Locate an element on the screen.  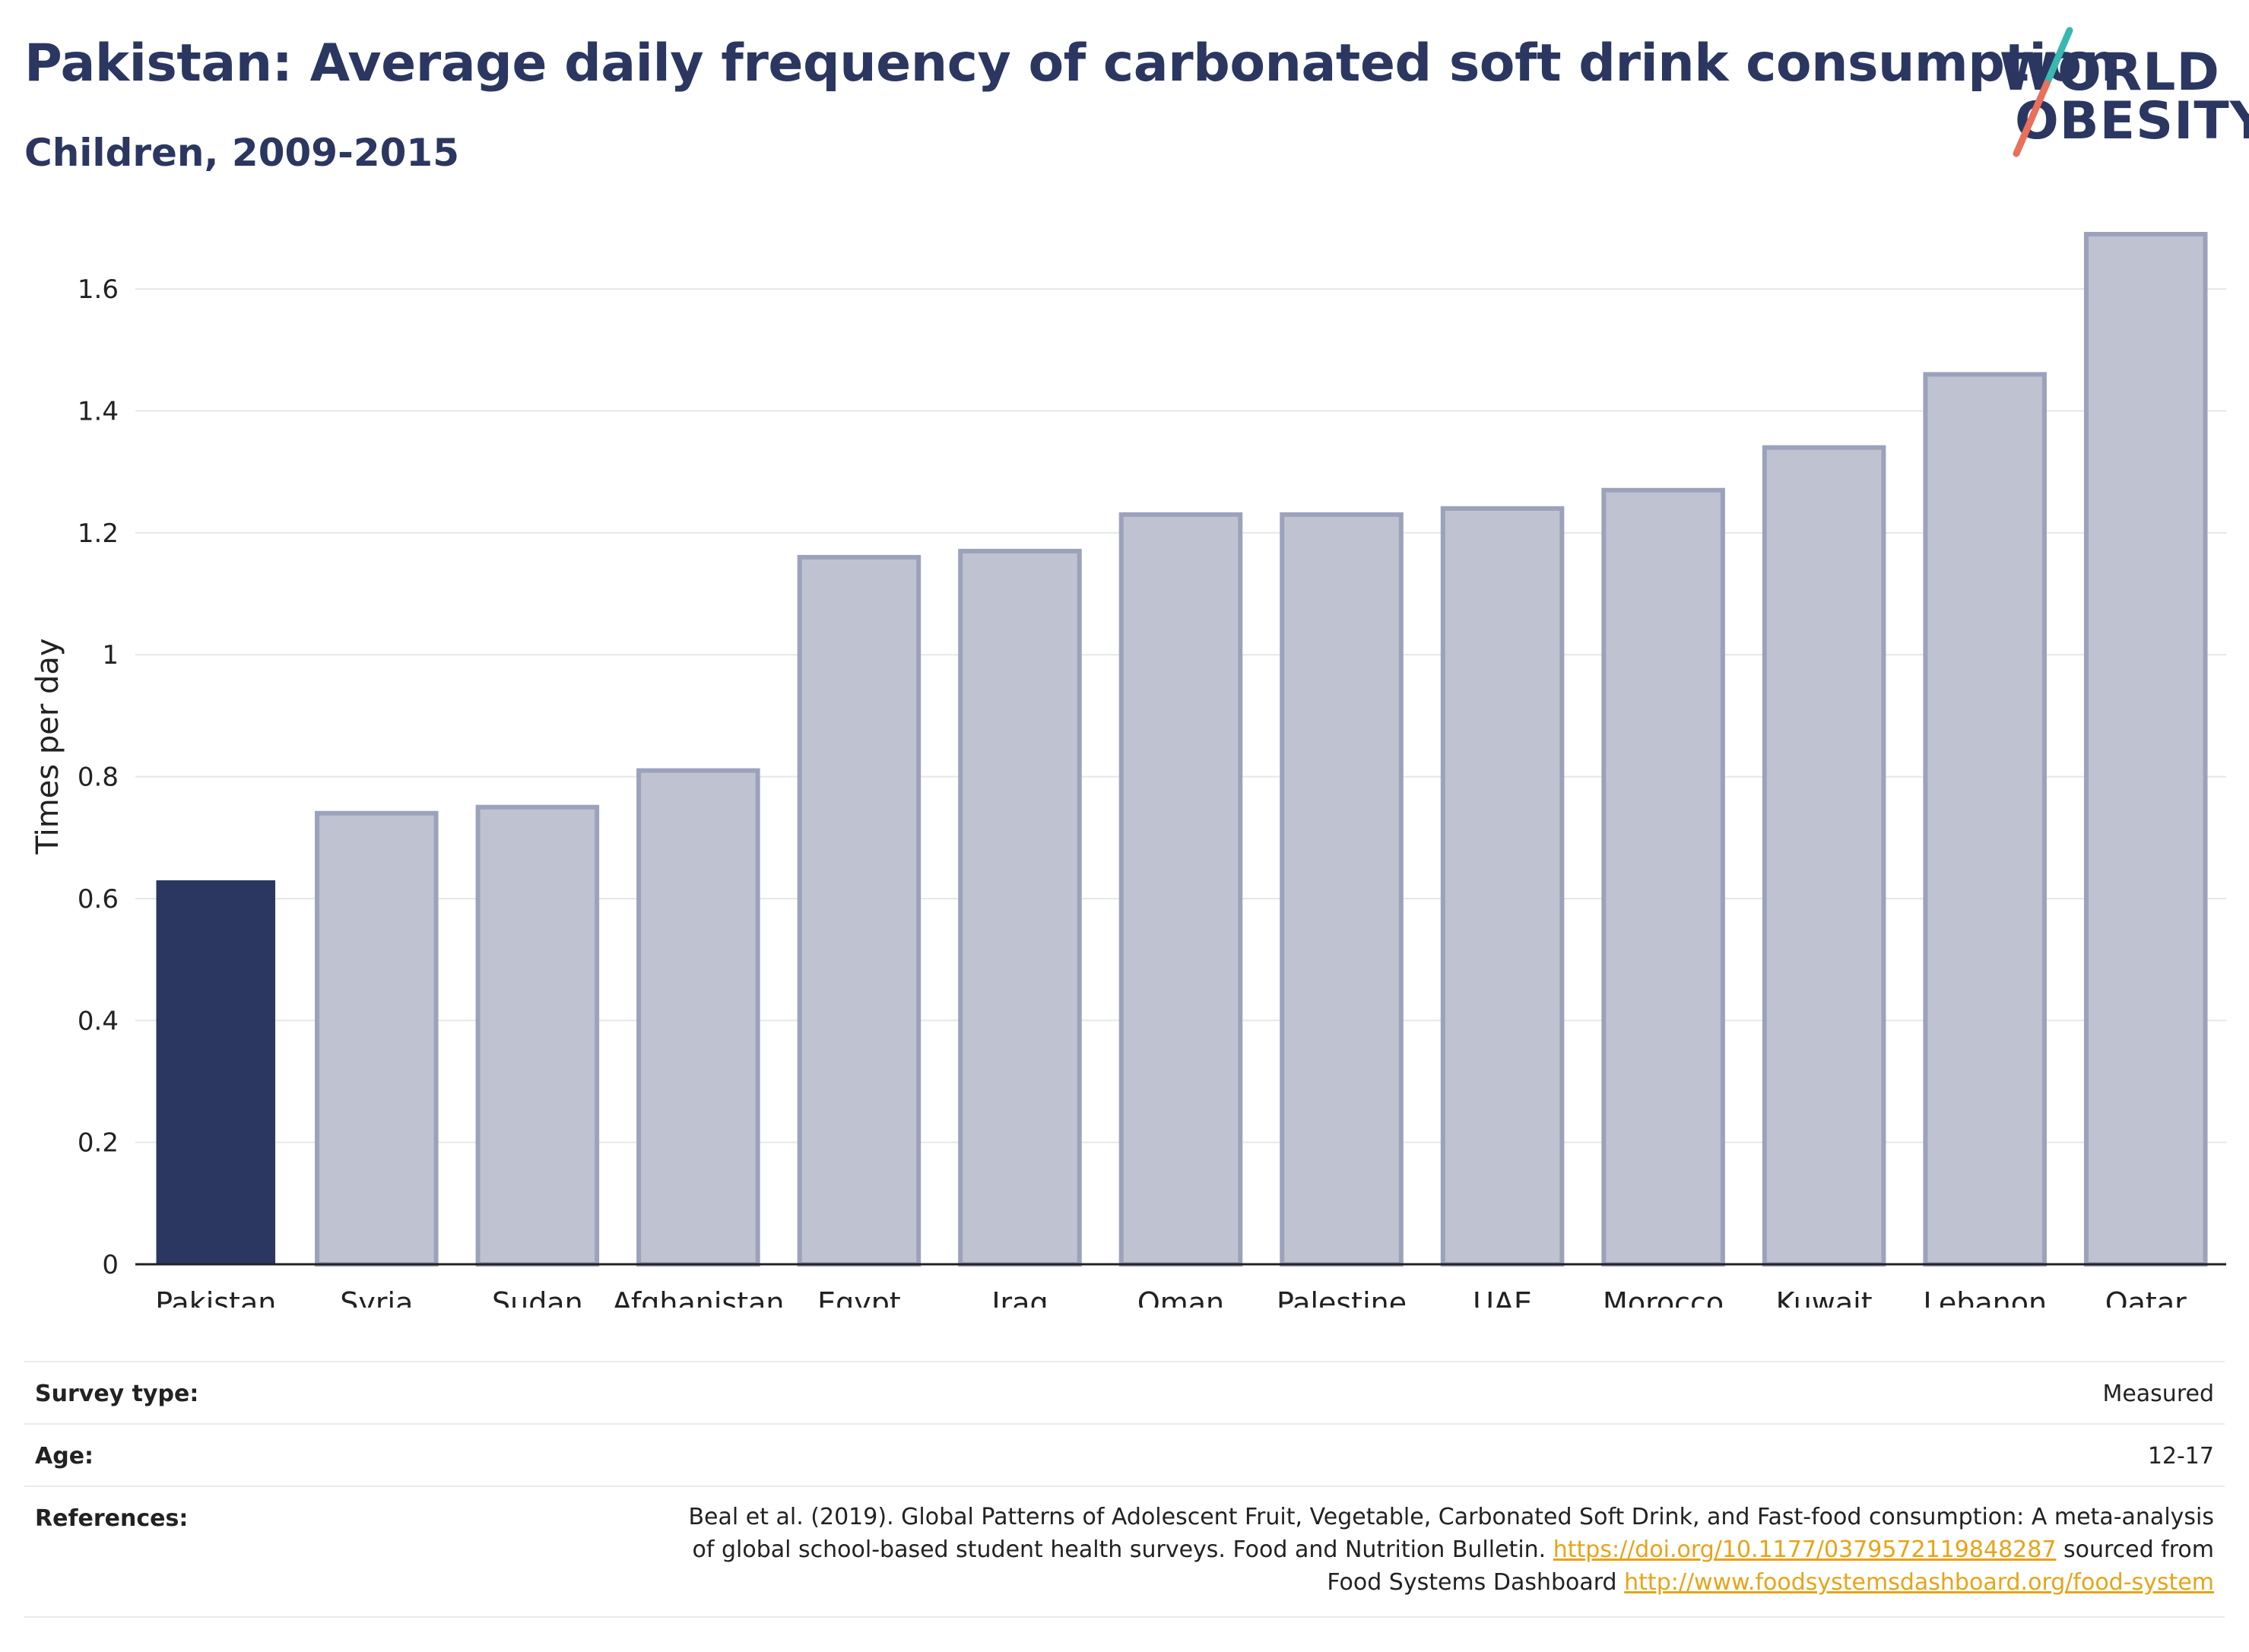
survey-type-label: Survey type: is located at coordinates (117, 1394).